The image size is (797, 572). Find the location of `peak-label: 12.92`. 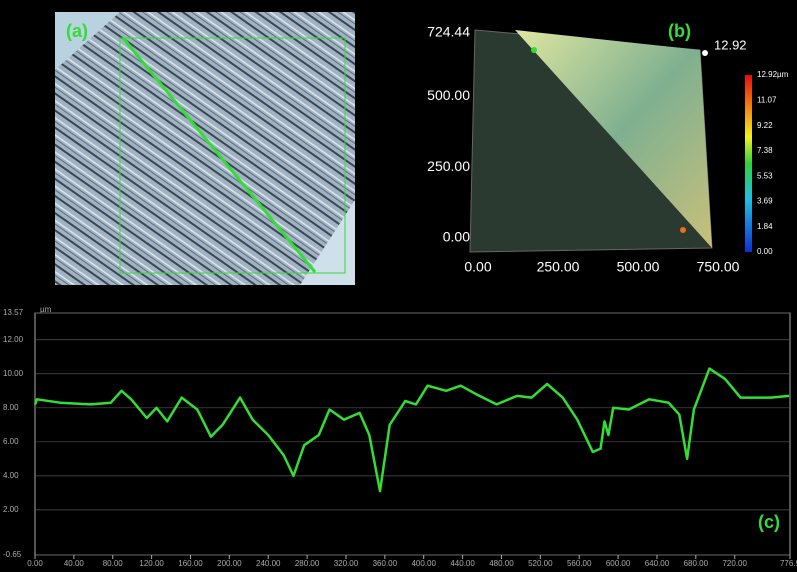

peak-label: 12.92 is located at coordinates (730, 44).